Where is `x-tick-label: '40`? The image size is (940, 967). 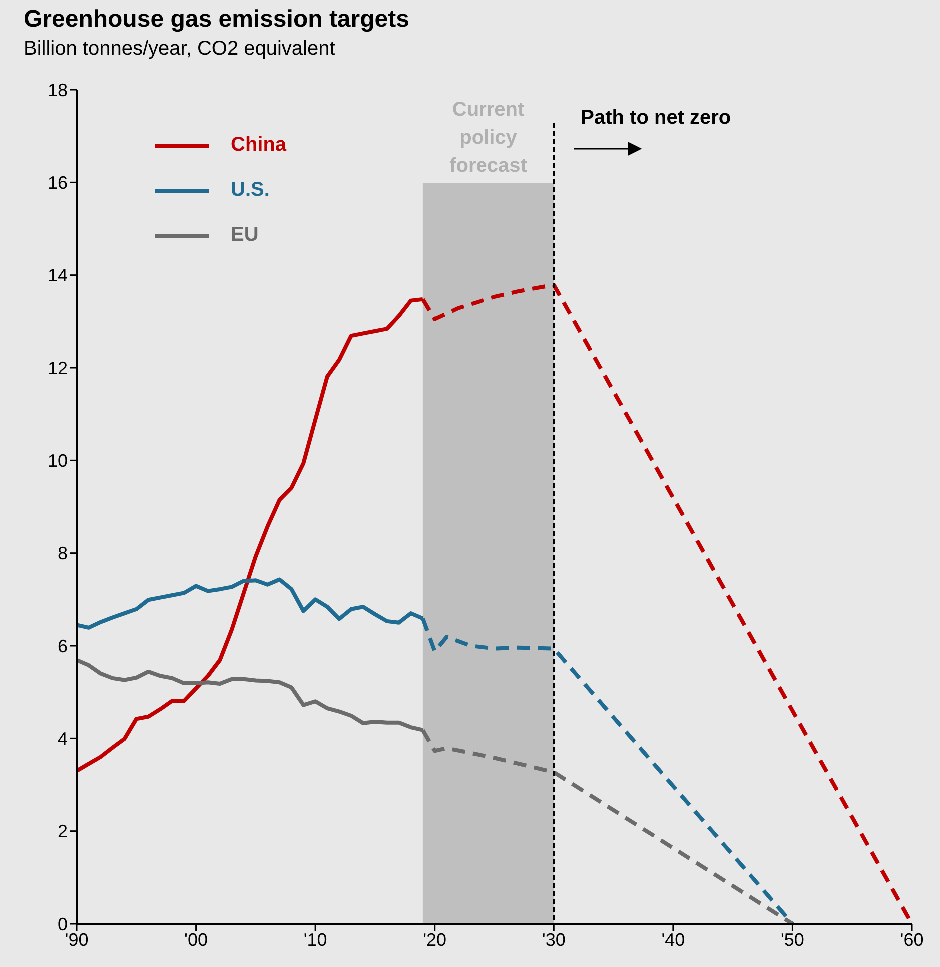 x-tick-label: '40 is located at coordinates (674, 940).